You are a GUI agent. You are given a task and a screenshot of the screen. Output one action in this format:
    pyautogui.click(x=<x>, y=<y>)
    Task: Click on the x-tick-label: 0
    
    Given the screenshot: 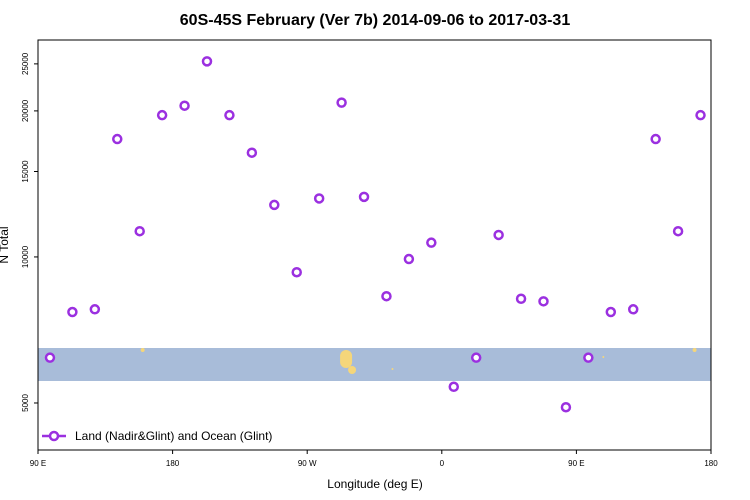 What is the action you would take?
    pyautogui.click(x=442, y=463)
    